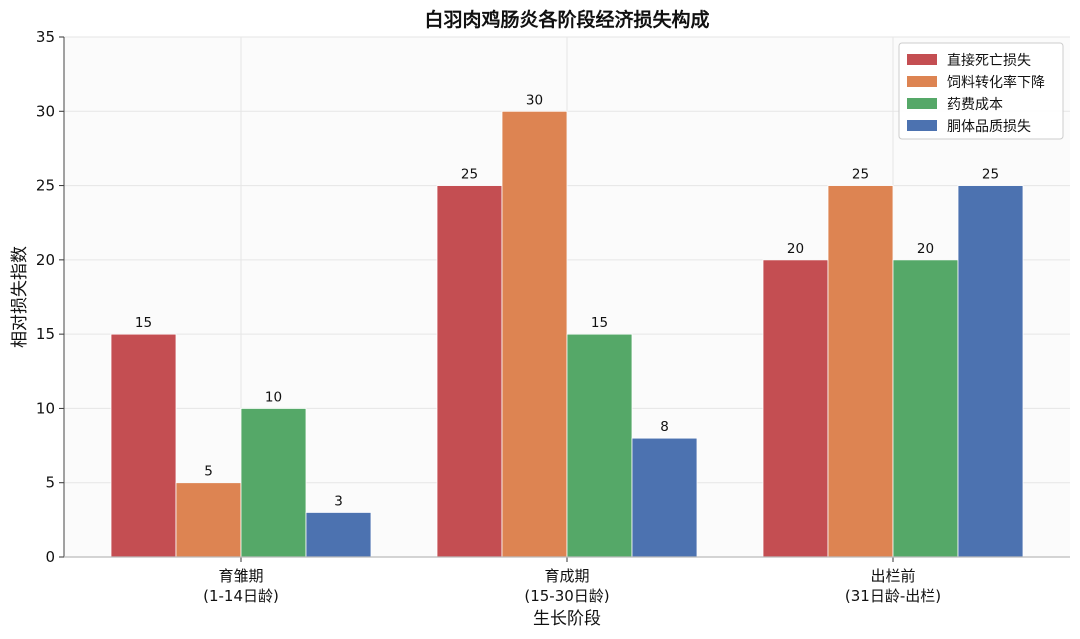 This screenshot has height=639, width=1080. Describe the element at coordinates (567, 619) in the screenshot. I see `x-axis-label: 生长阶段` at that location.